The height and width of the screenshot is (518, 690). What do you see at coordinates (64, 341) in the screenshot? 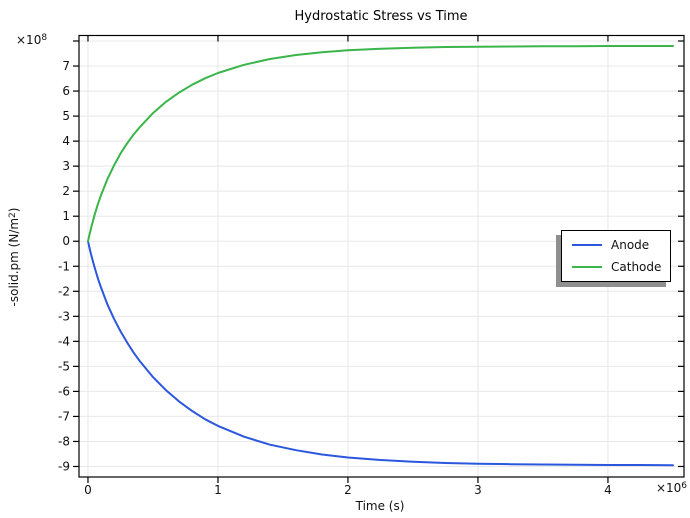
I see `y-tick-label: -4` at bounding box center [64, 341].